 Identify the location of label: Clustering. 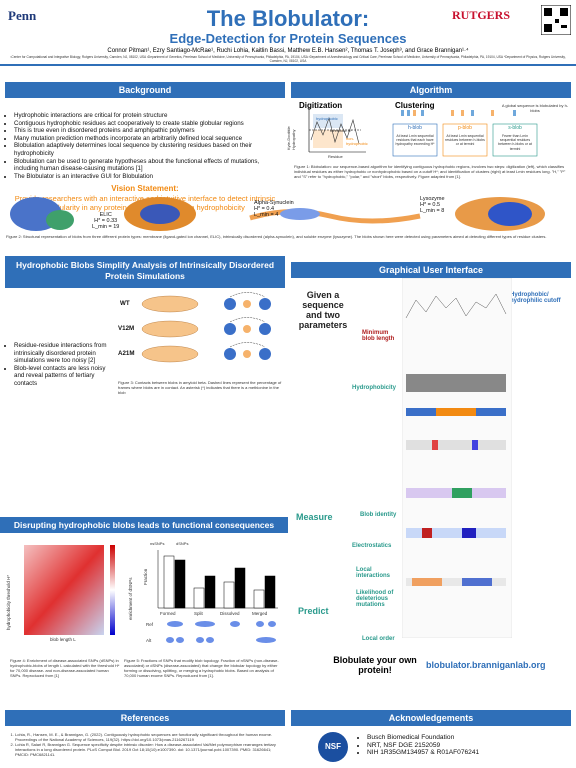
(415, 105).